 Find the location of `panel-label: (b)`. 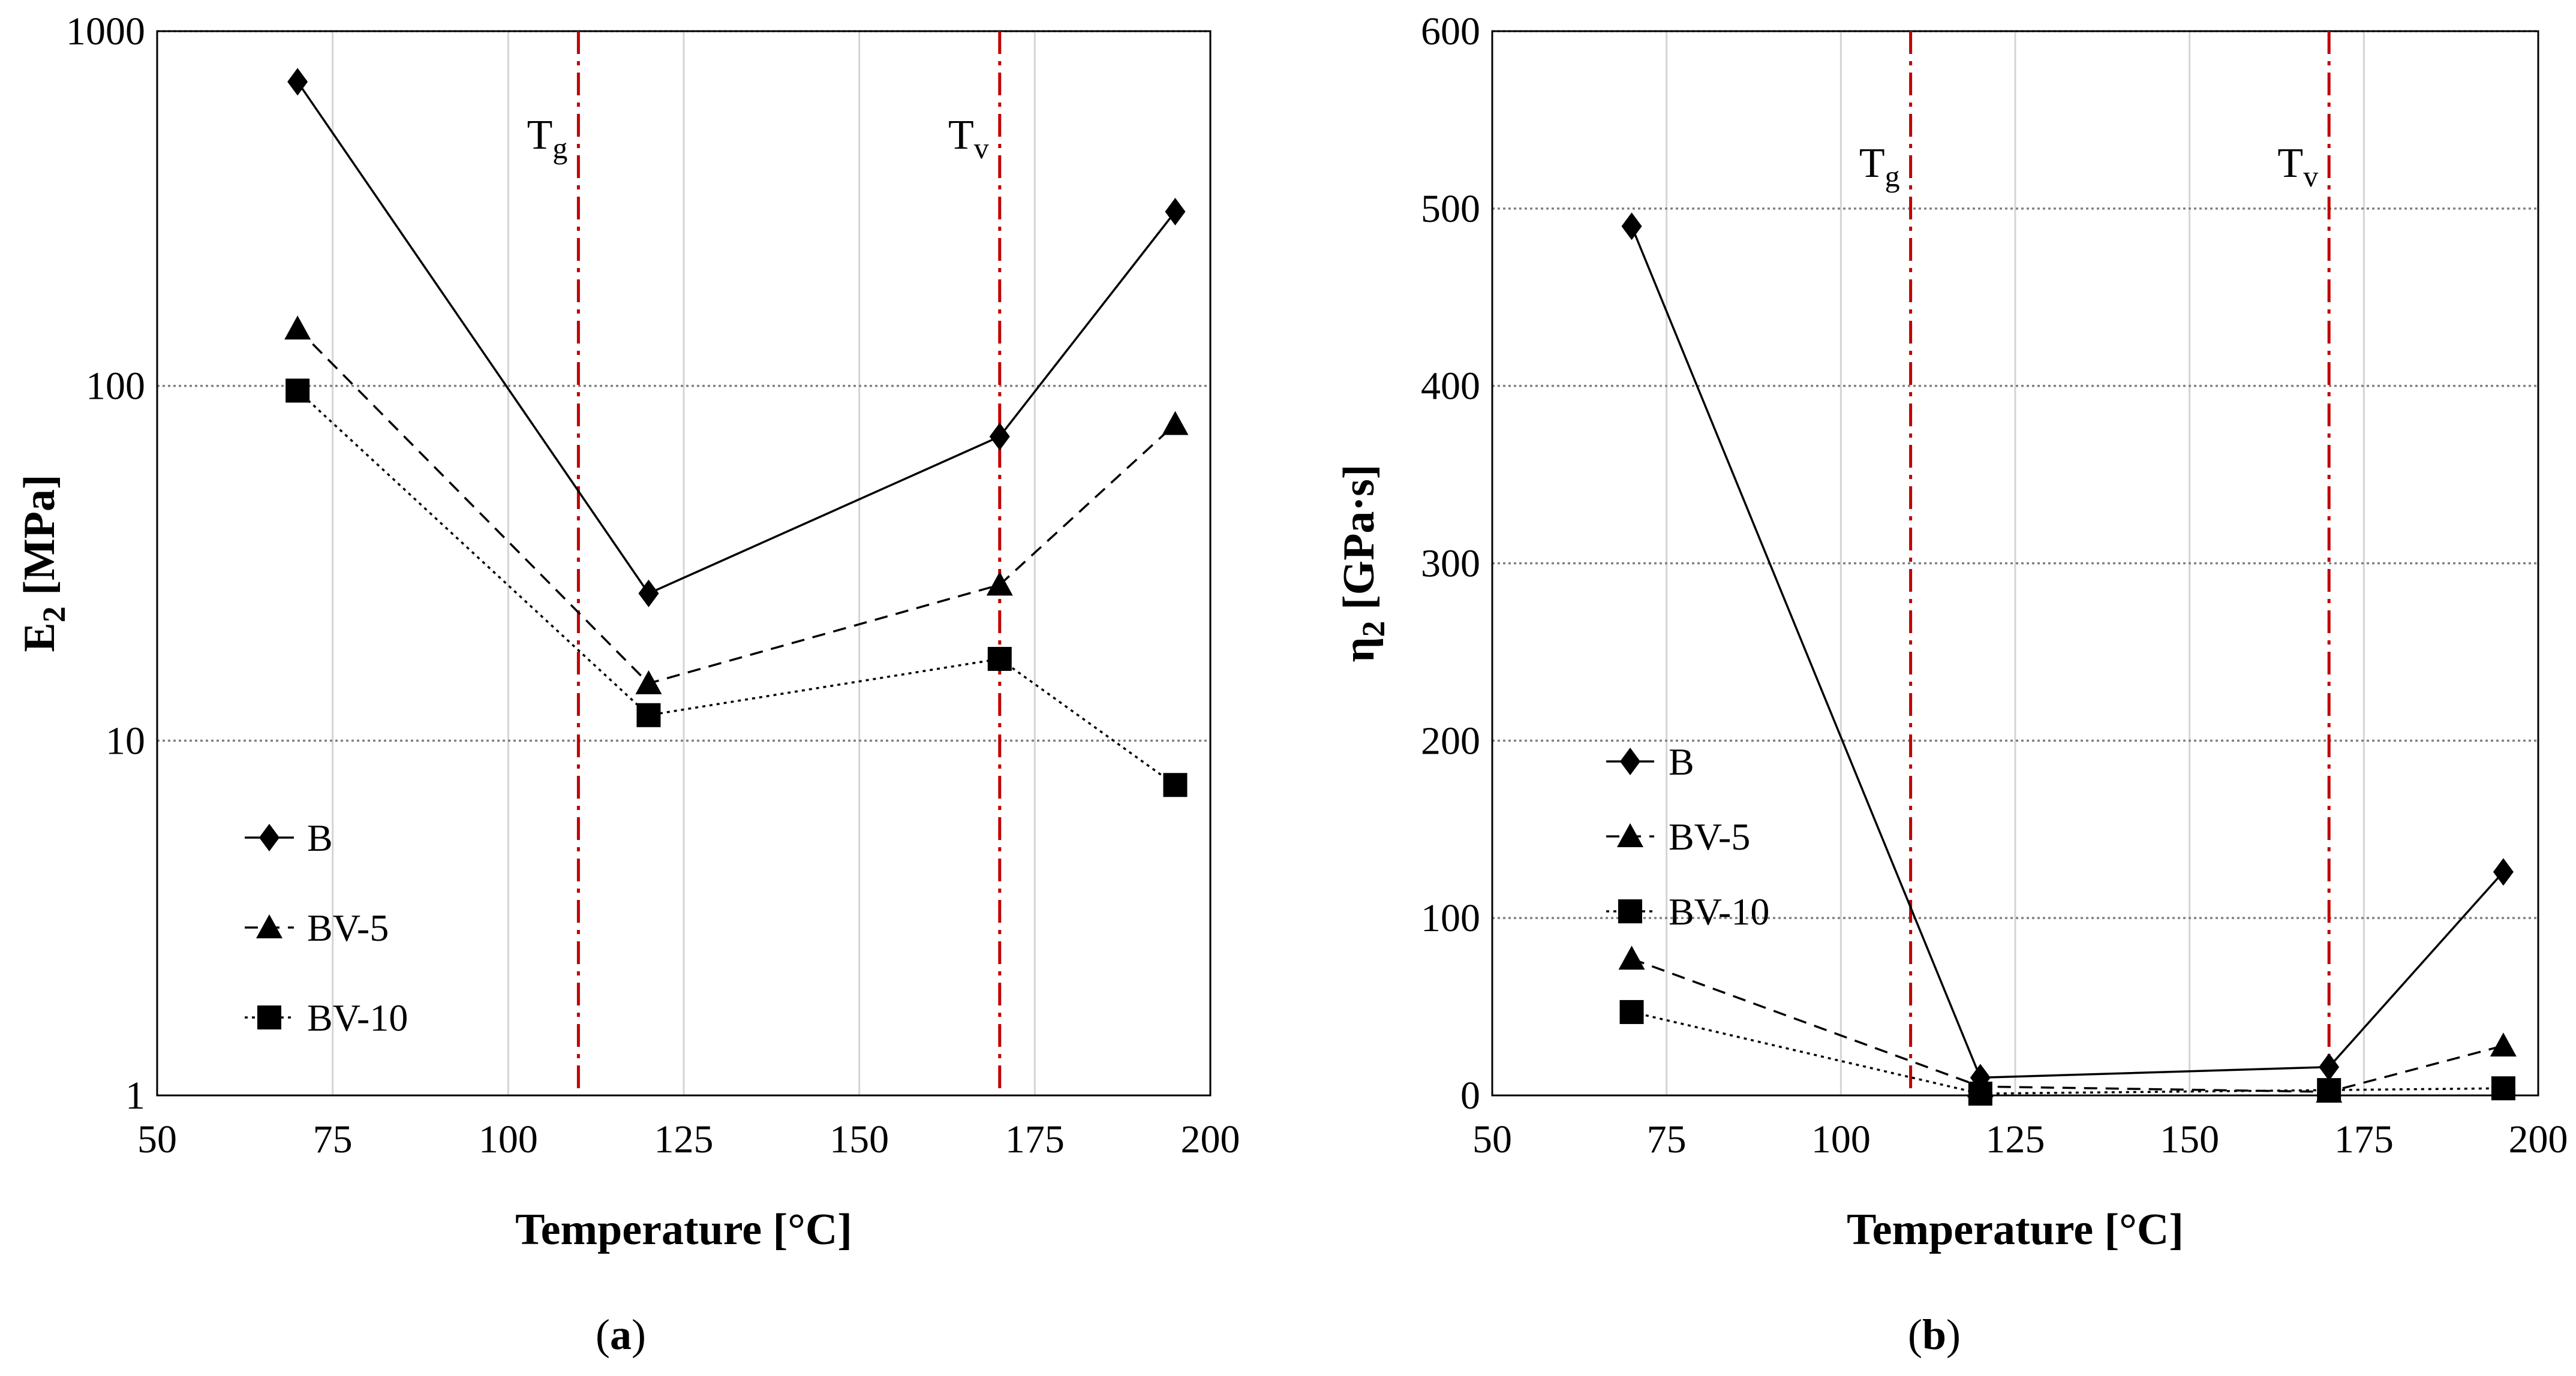

panel-label: (b) is located at coordinates (1935, 1335).